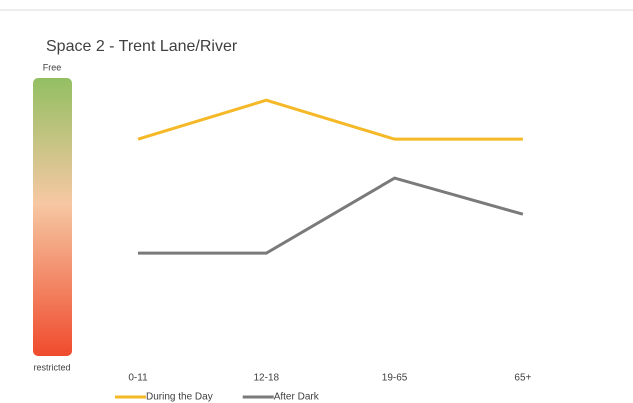 The height and width of the screenshot is (403, 633). What do you see at coordinates (267, 378) in the screenshot?
I see `x-tick-label: 12-18` at bounding box center [267, 378].